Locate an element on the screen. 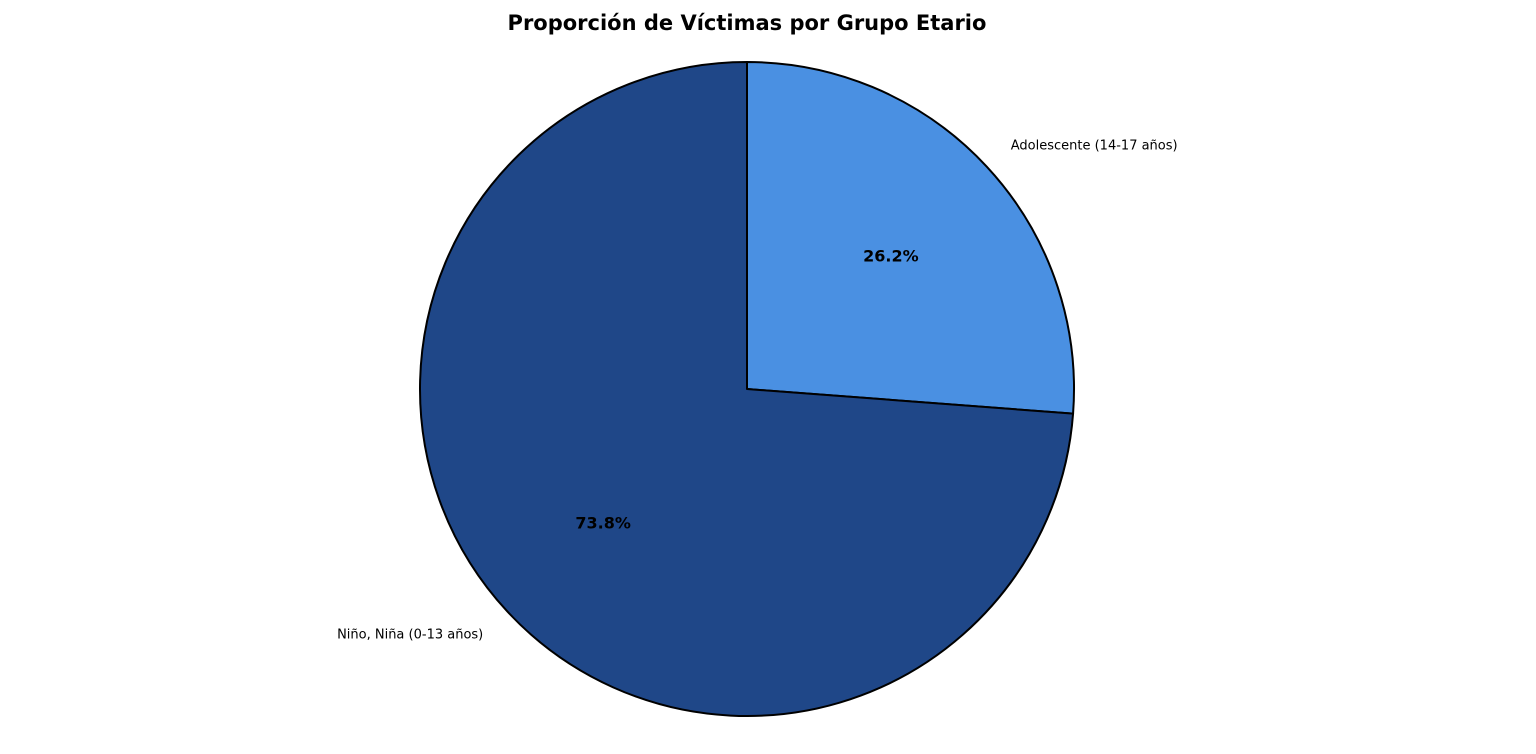  slice-adolescente is located at coordinates (910, 238).